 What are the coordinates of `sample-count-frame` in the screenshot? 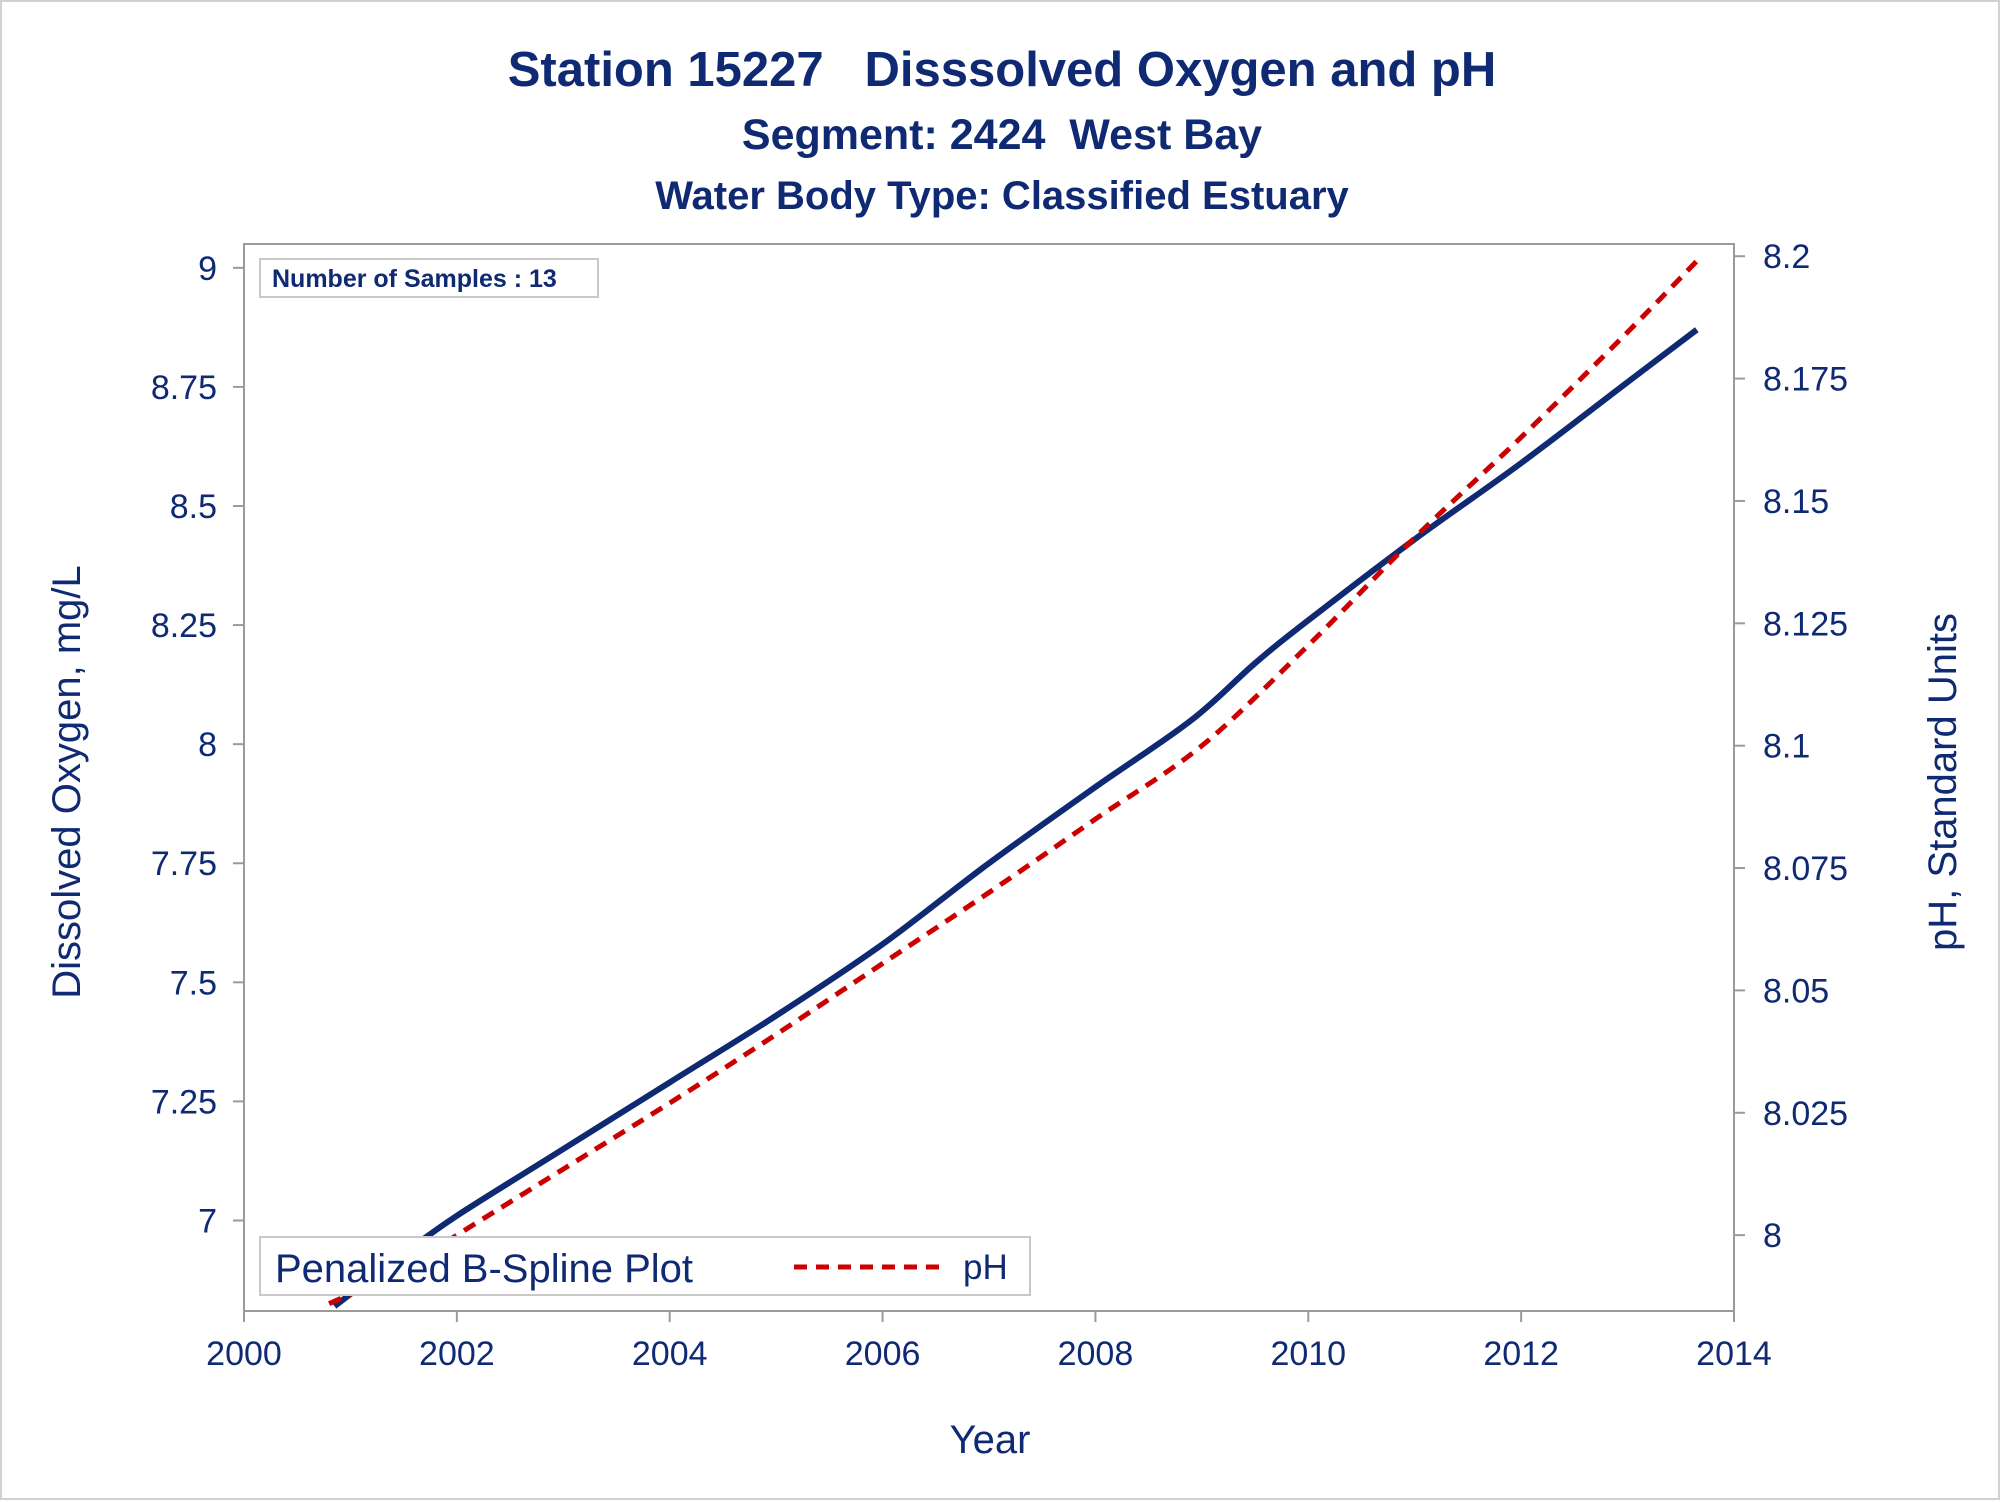 It's located at (429, 278).